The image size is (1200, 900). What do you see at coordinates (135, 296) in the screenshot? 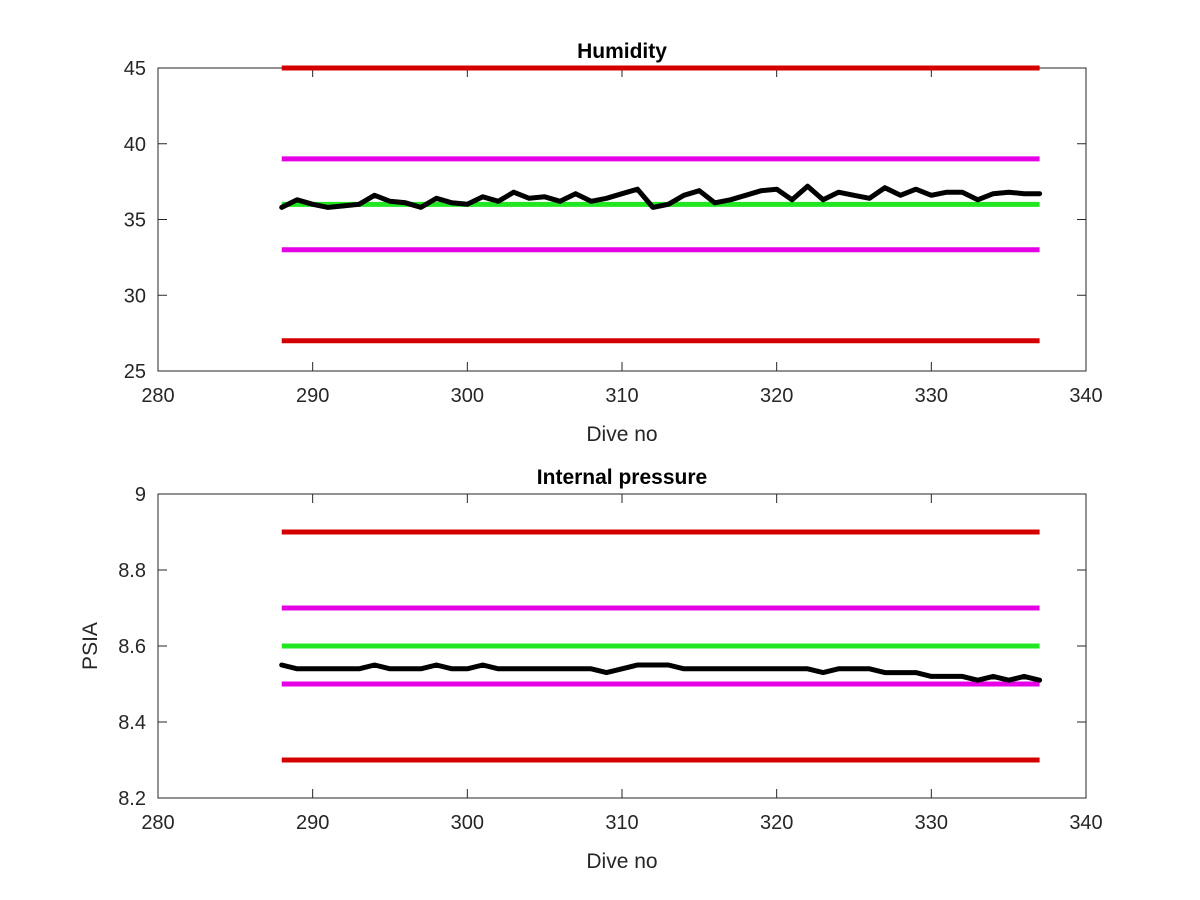
I see `y-tick-label: 30` at bounding box center [135, 296].